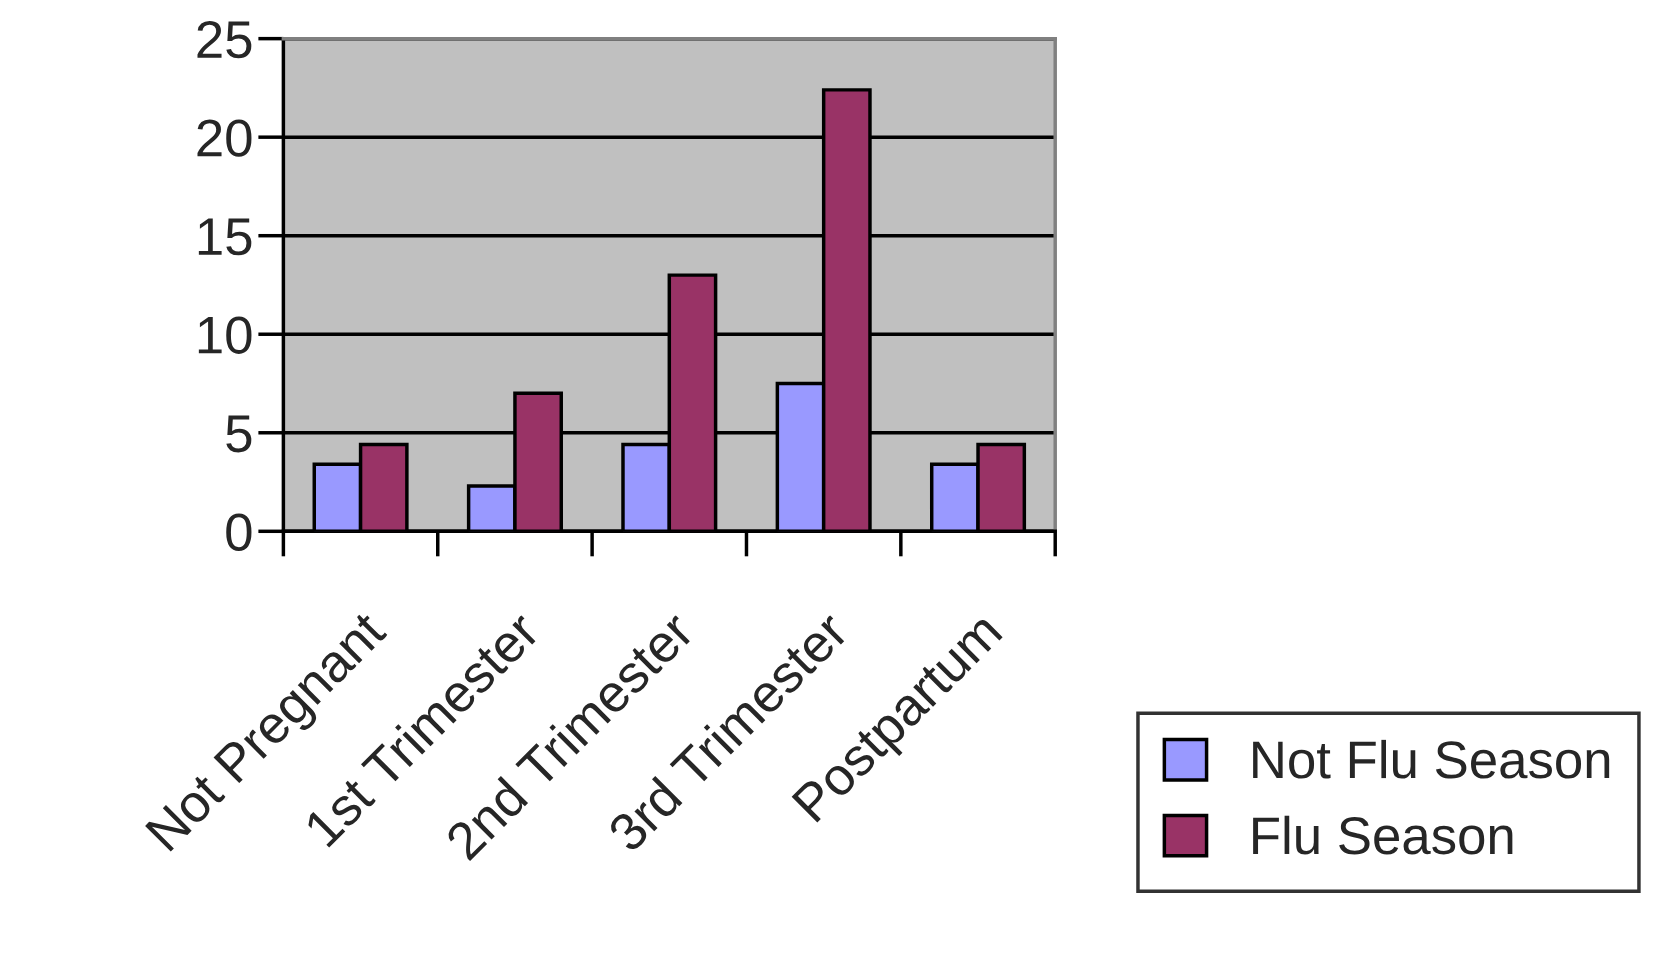  What do you see at coordinates (224, 138) in the screenshot?
I see `y-tick-label: 20` at bounding box center [224, 138].